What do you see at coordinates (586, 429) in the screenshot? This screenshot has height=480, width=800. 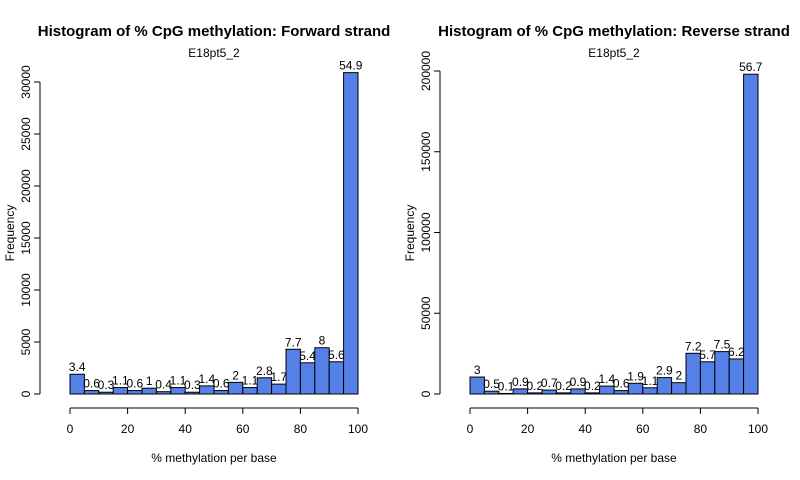 I see `reverse-x-tick-label: 40` at bounding box center [586, 429].